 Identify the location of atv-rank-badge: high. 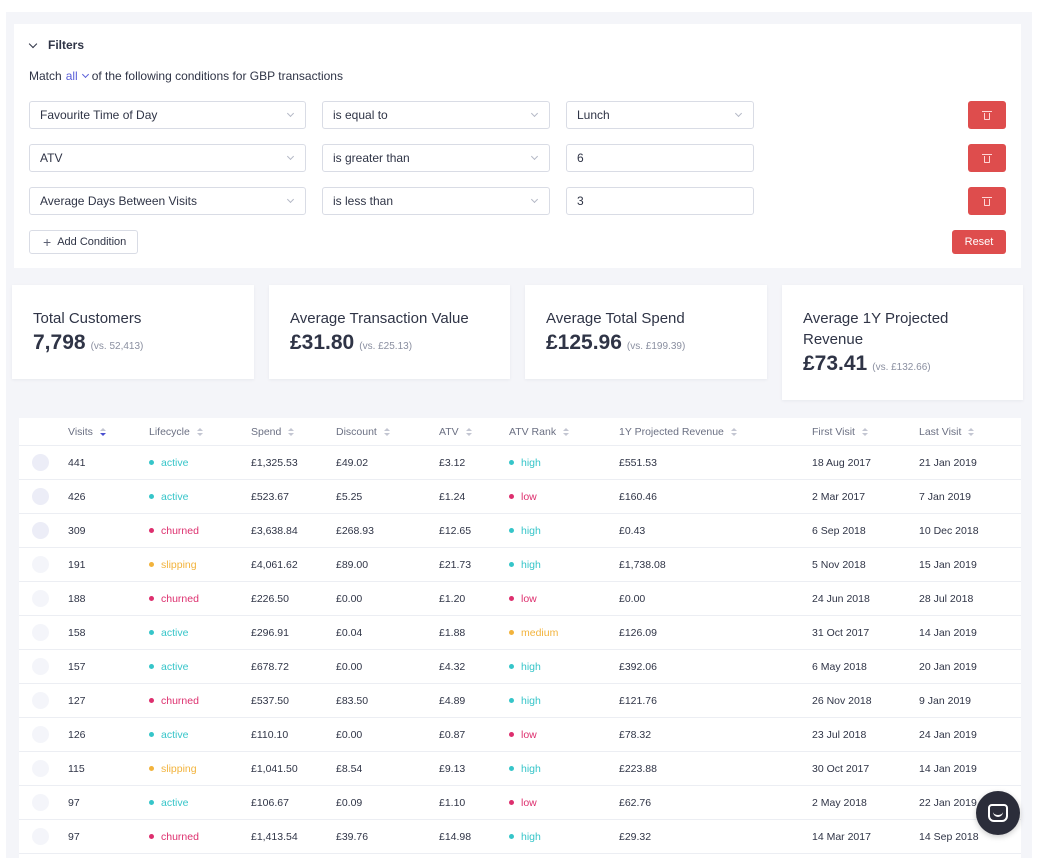
(531, 667).